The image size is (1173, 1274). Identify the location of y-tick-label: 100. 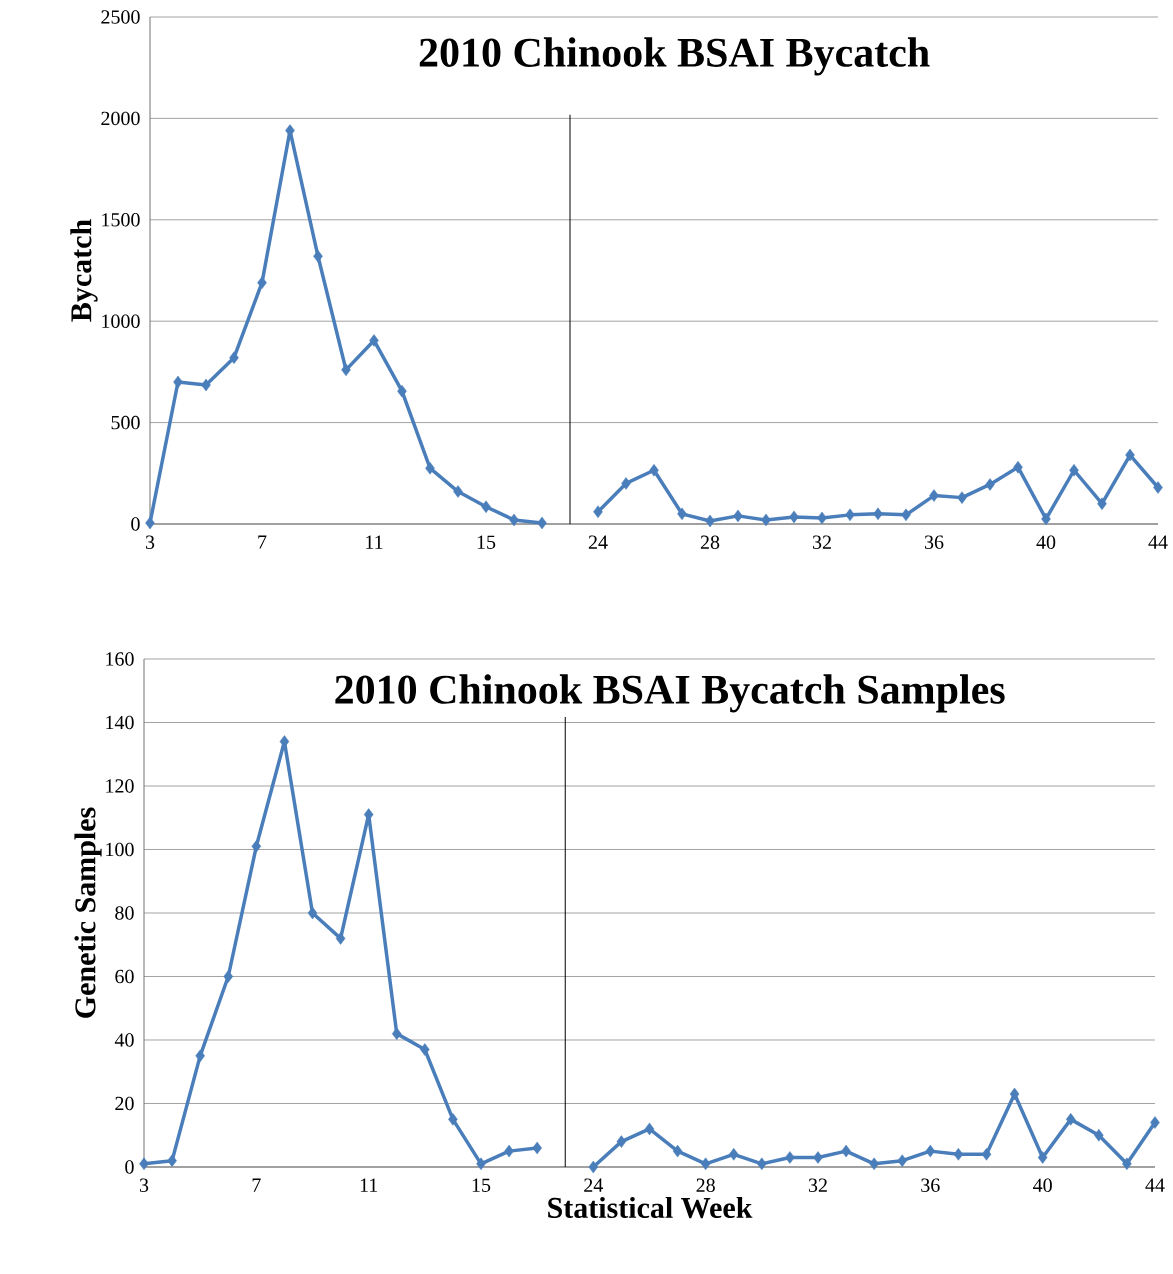
(120, 849).